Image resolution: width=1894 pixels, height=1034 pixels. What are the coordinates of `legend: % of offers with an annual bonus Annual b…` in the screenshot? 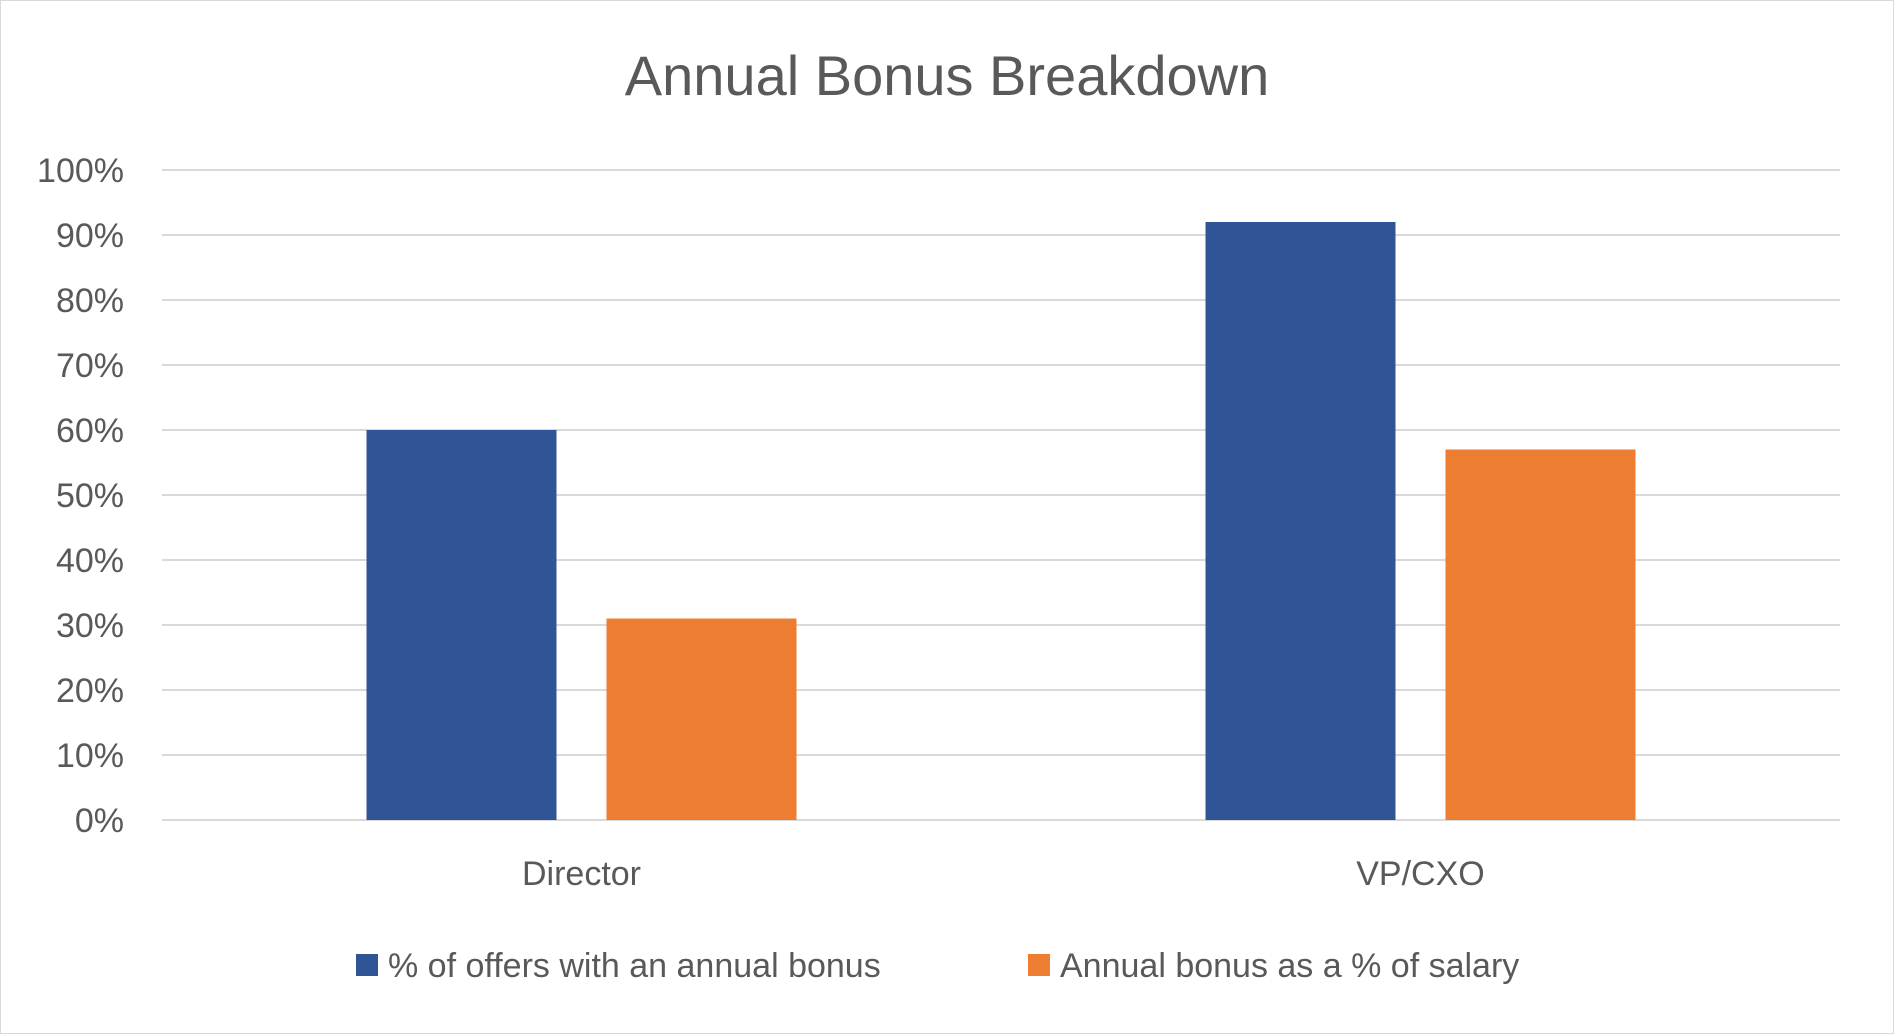 It's located at (937, 966).